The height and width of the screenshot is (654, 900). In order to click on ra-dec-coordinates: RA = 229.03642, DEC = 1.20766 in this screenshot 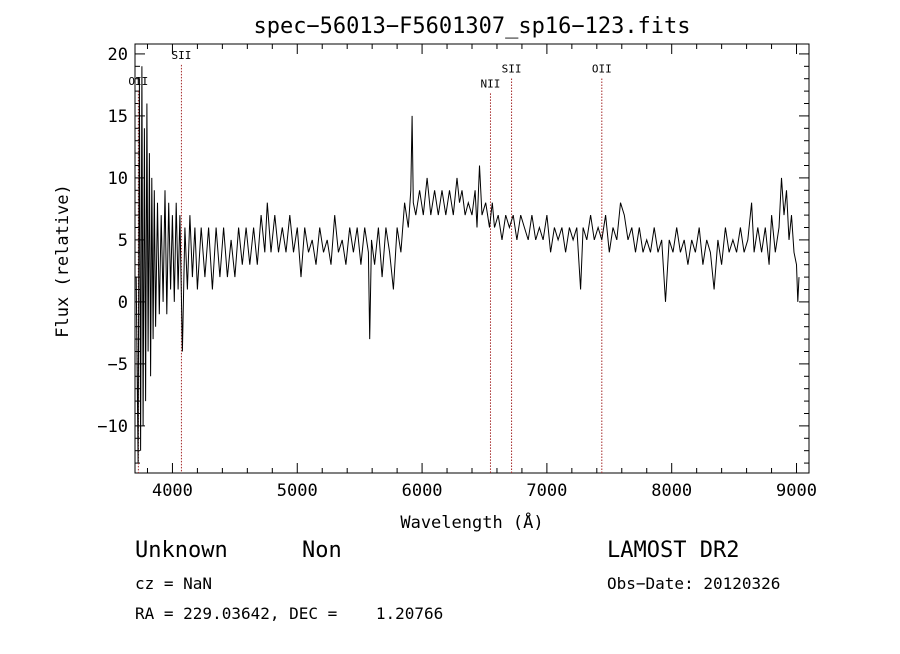, I will do `click(289, 613)`.